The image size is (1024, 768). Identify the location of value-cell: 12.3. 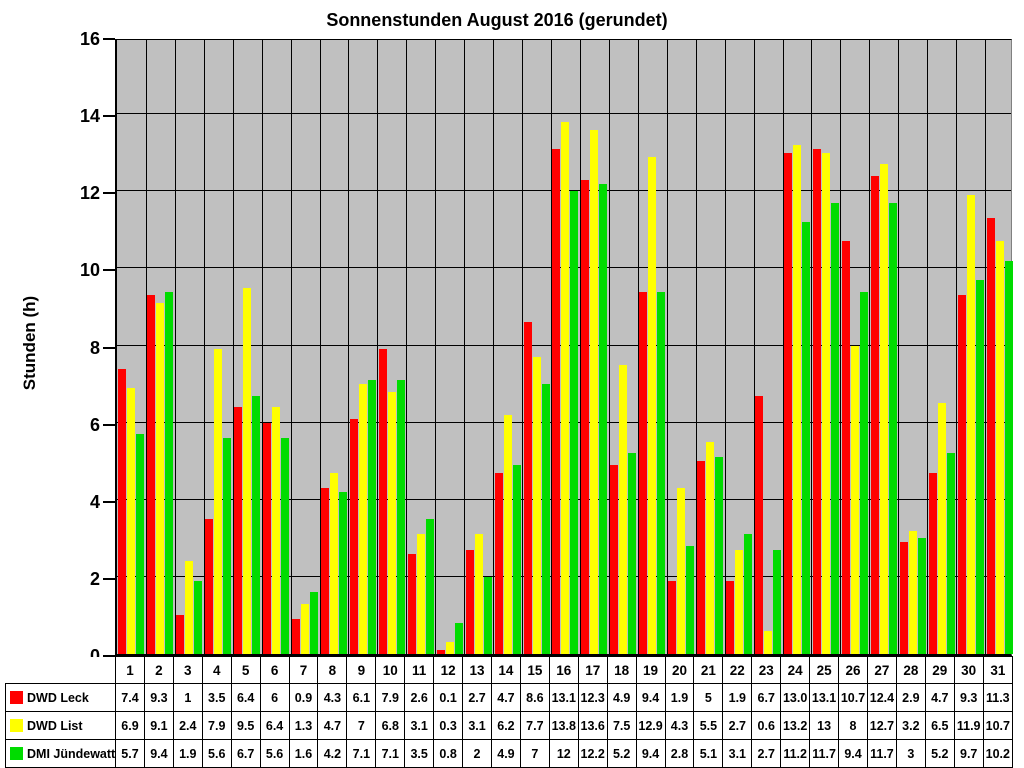
(592, 697).